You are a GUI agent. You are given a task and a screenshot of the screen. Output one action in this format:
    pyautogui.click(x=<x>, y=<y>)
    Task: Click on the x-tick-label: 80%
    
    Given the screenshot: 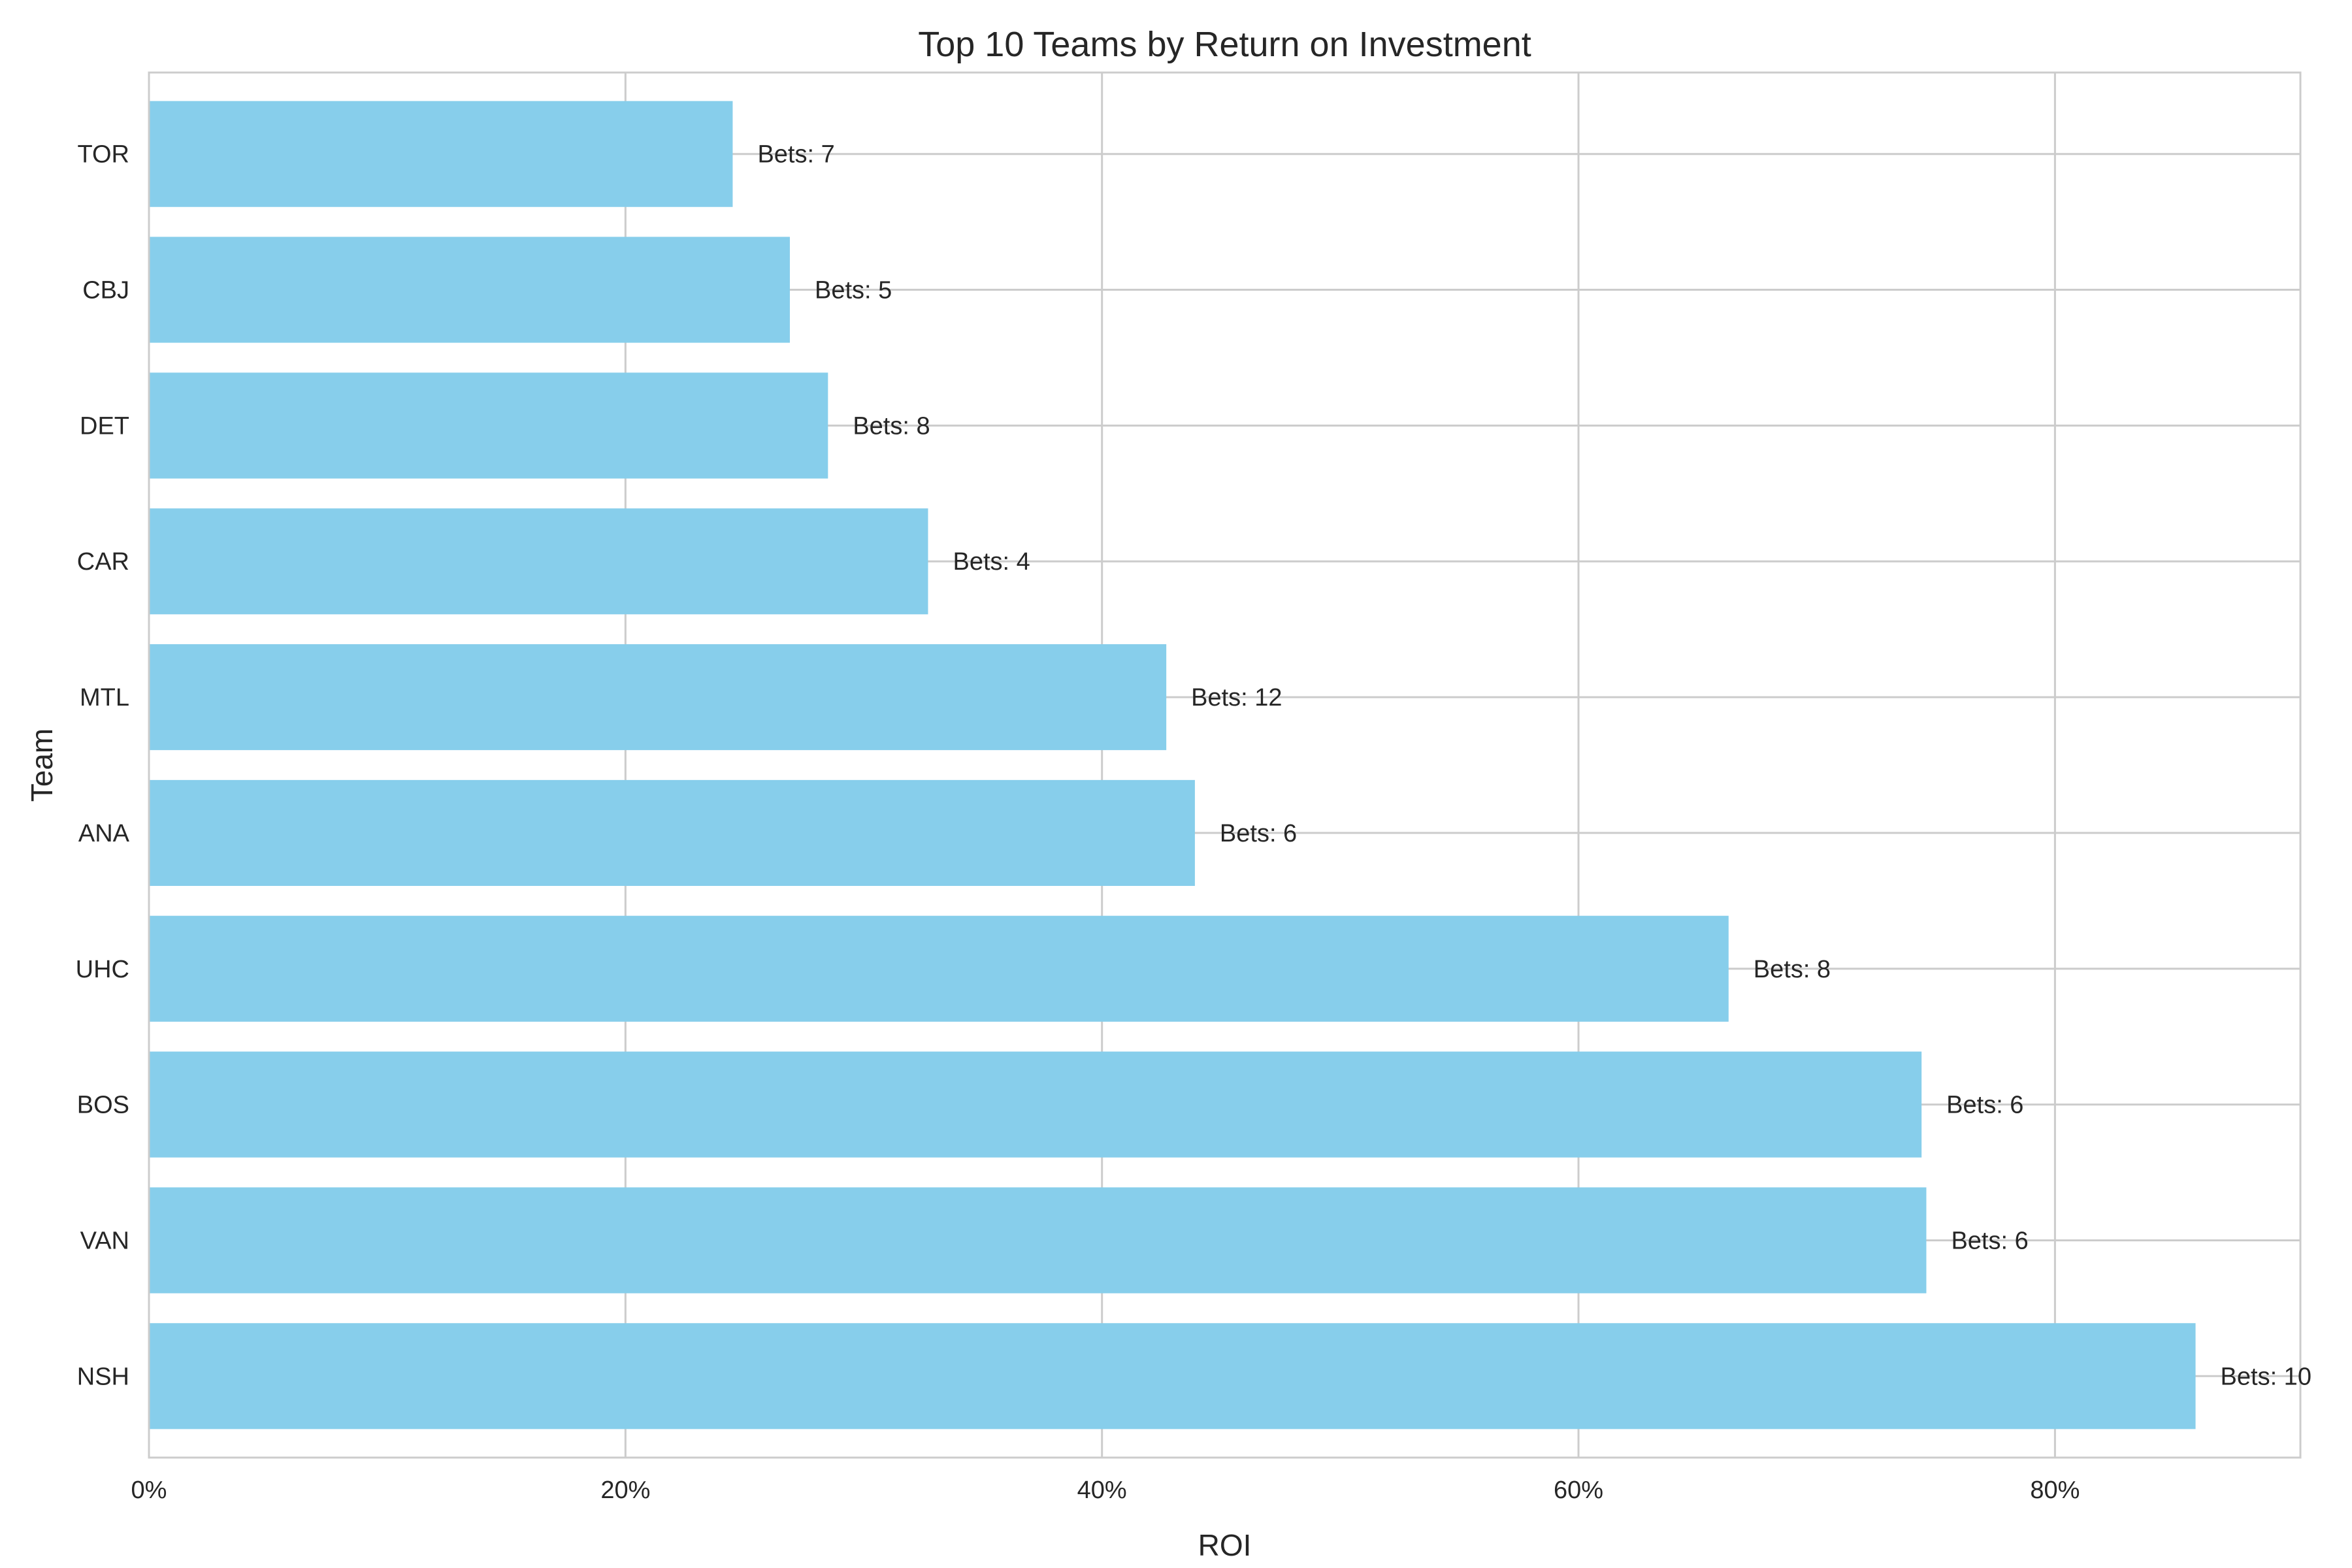 What is the action you would take?
    pyautogui.click(x=2055, y=1490)
    